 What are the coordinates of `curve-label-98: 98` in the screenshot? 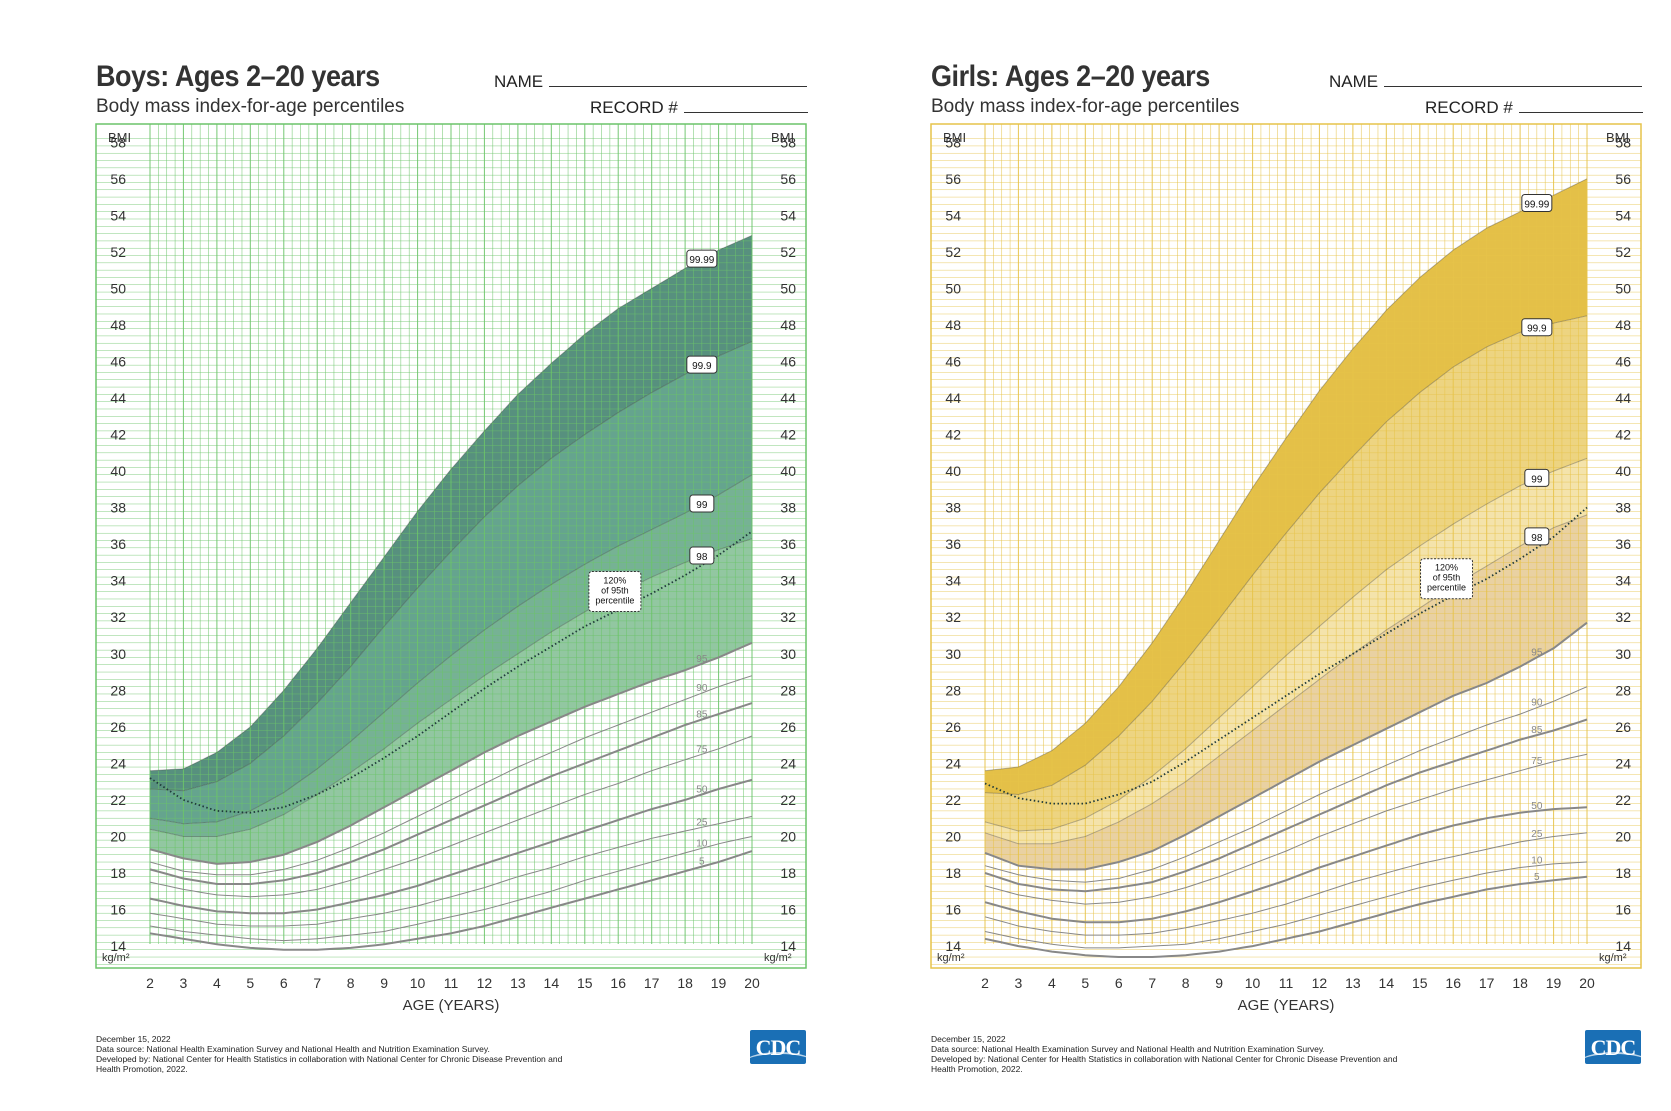 It's located at (702, 555).